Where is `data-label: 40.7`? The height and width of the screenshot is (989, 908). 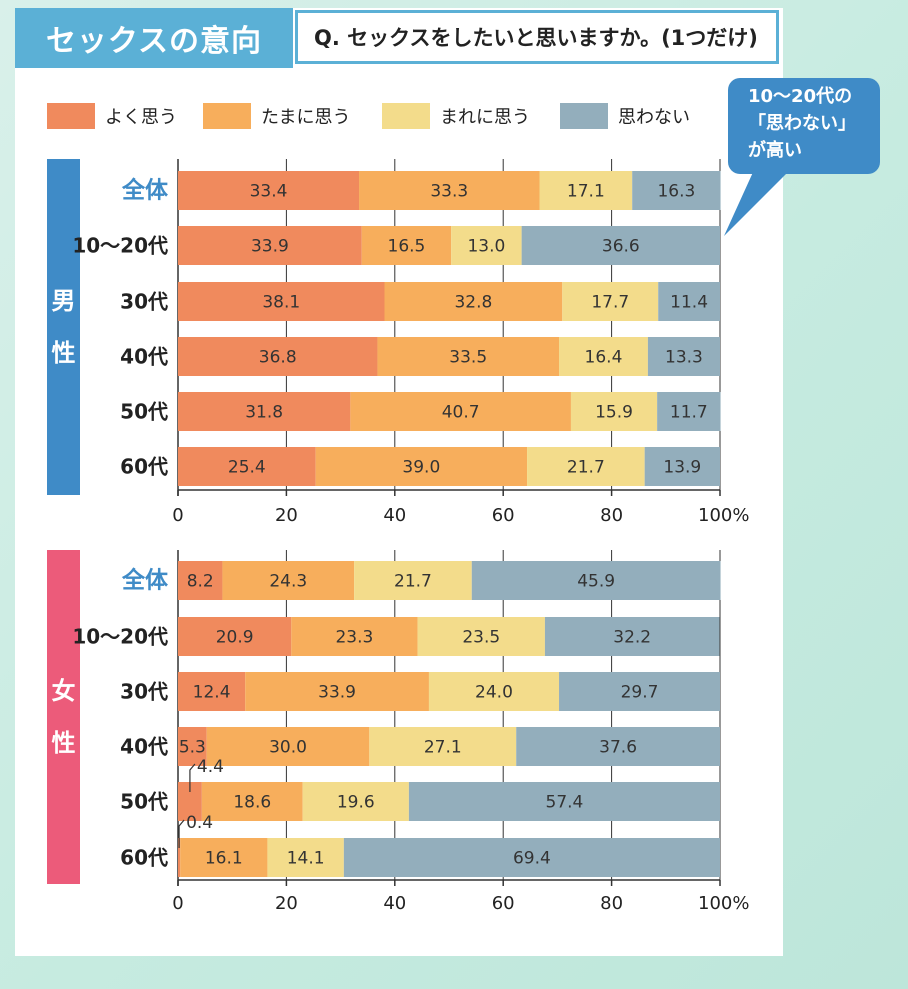
data-label: 40.7 is located at coordinates (461, 413).